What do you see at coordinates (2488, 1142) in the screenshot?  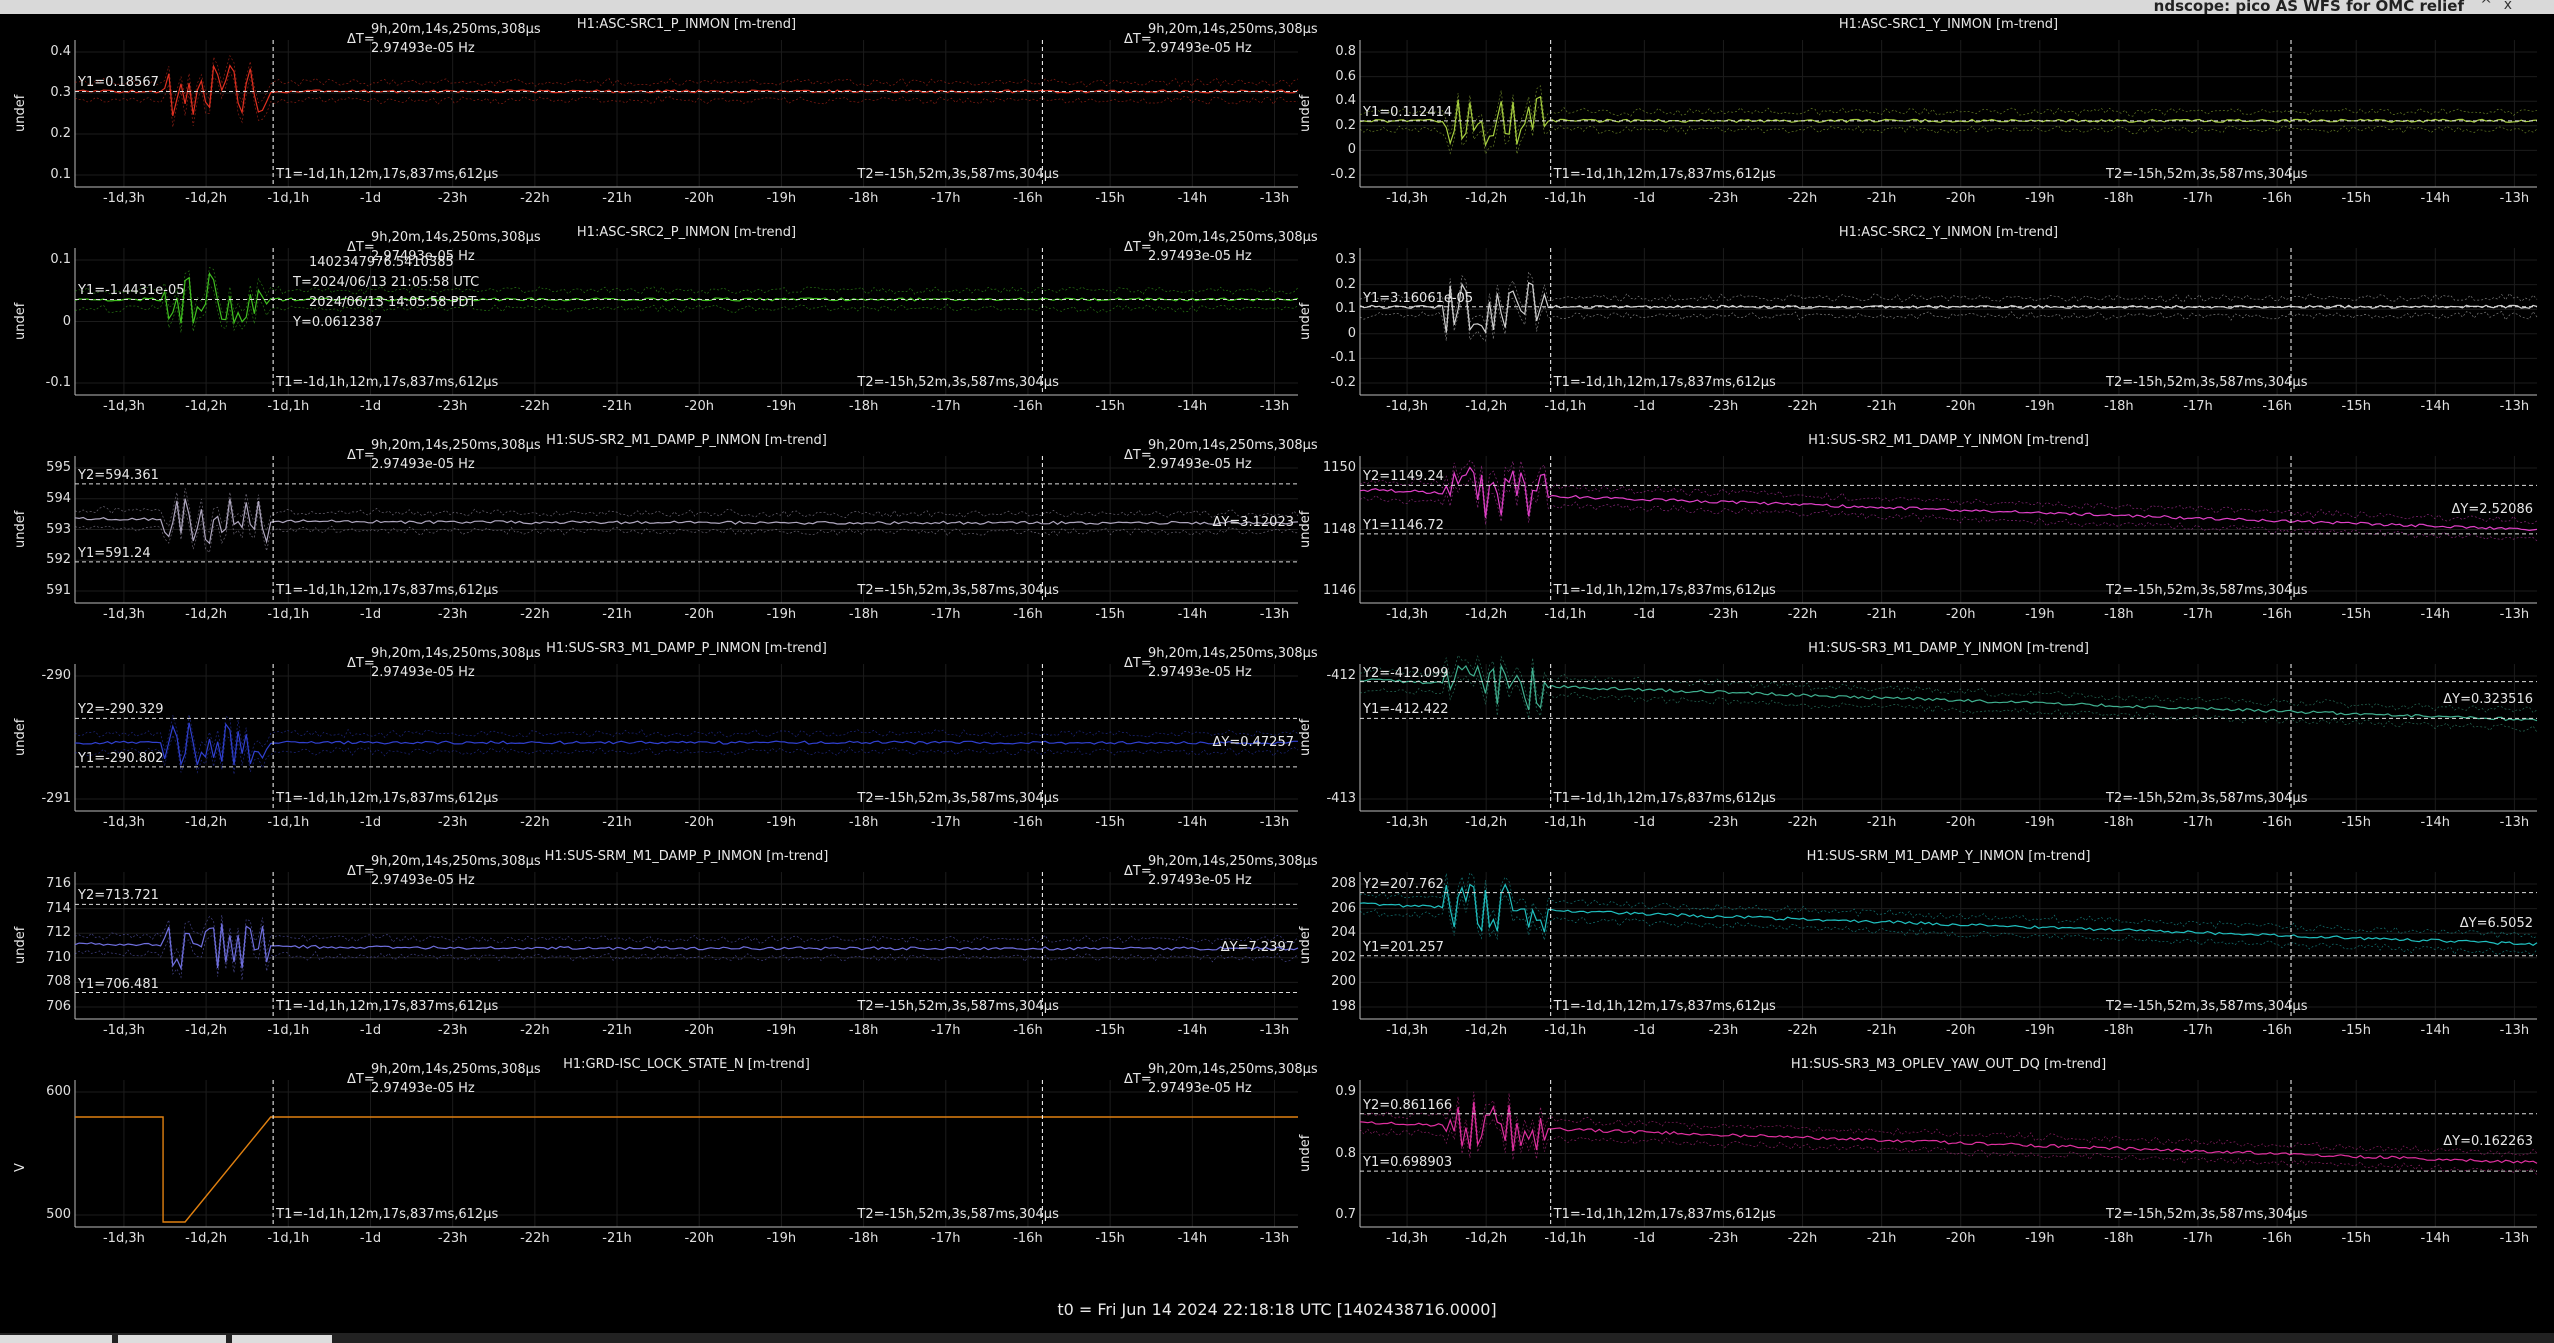 I see `delta-y-label: ΔY=0.162263` at bounding box center [2488, 1142].